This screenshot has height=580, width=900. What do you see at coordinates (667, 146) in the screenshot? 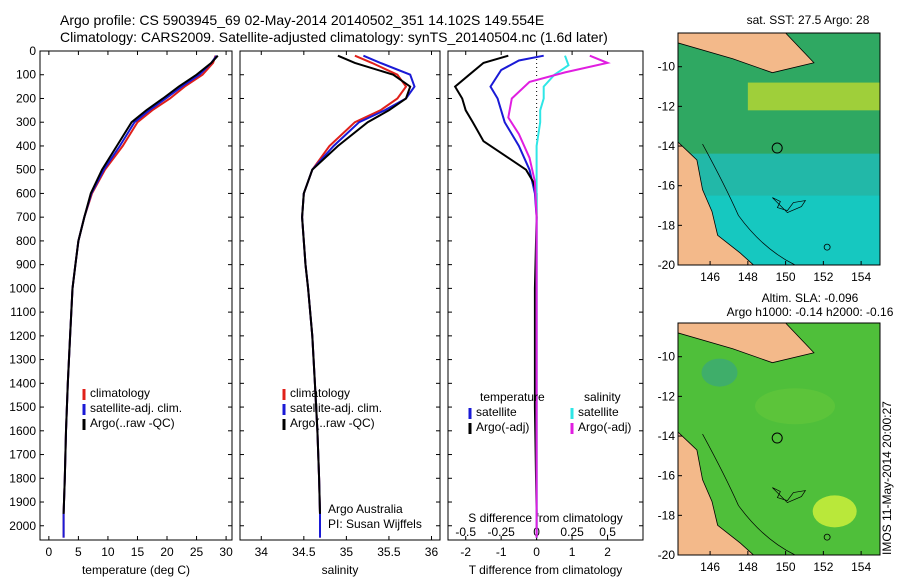
I see `sst-map-ytick-label: -14` at bounding box center [667, 146].